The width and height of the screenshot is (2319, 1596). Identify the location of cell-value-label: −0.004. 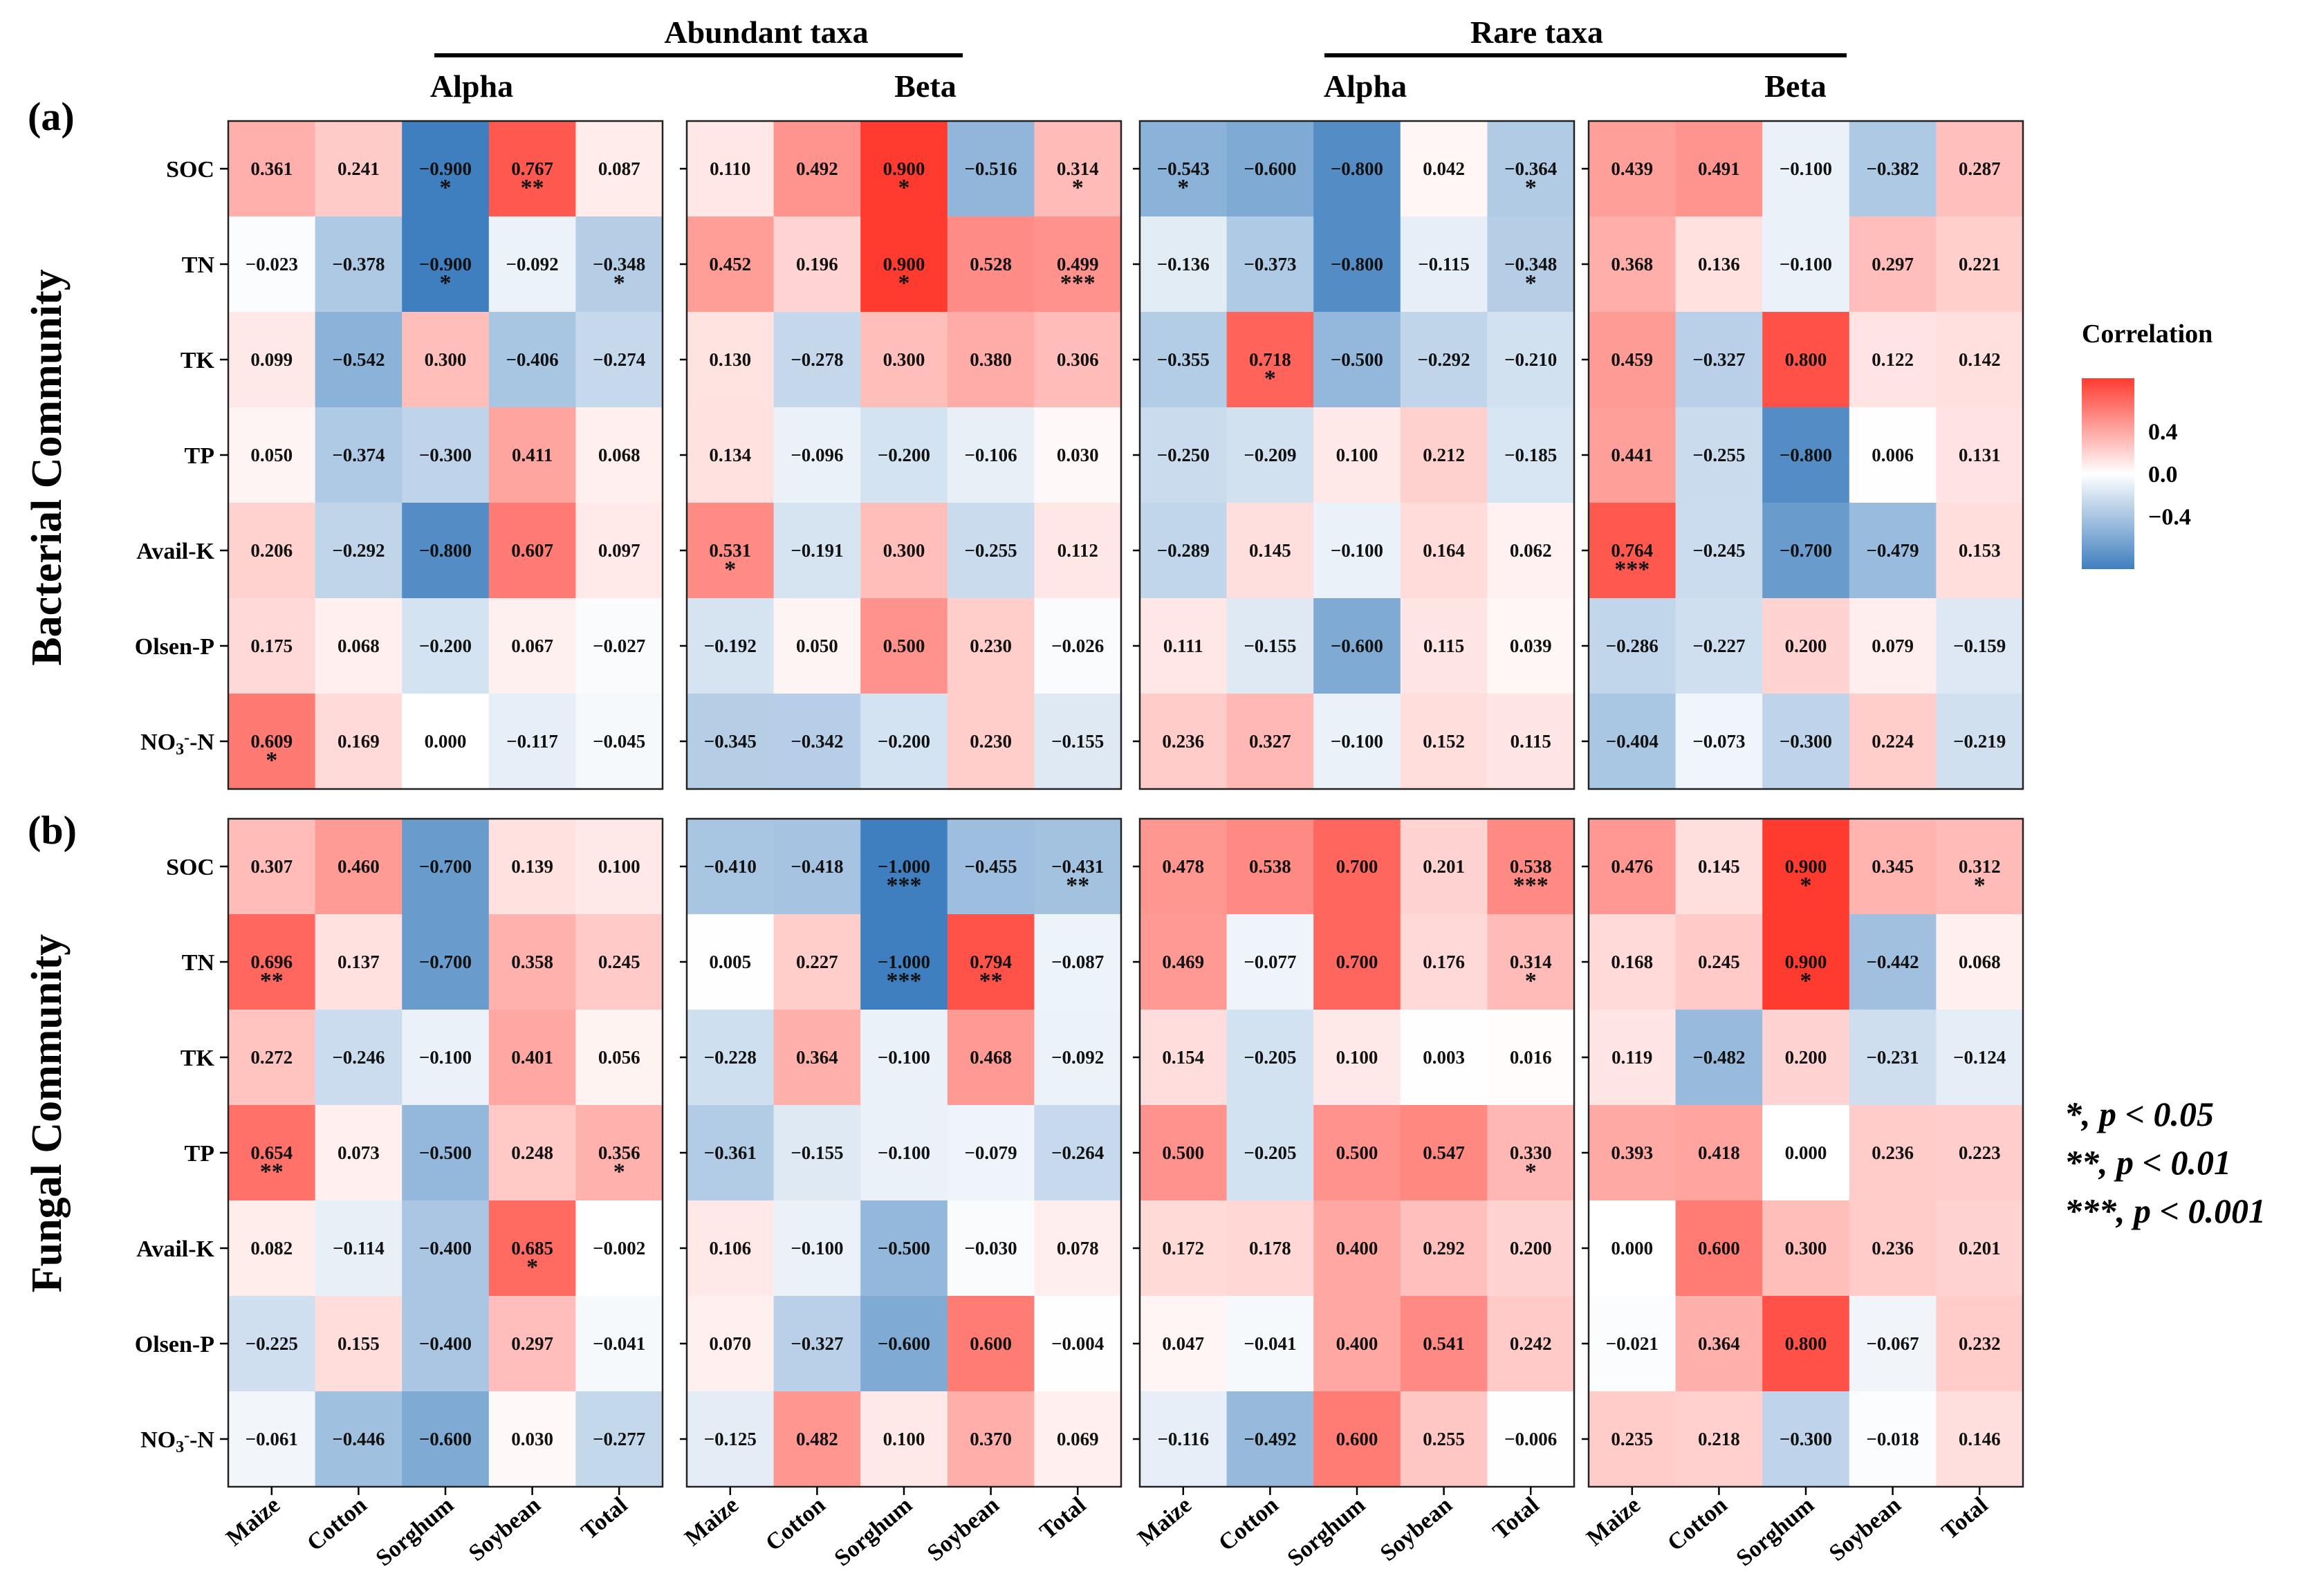
(1078, 1344).